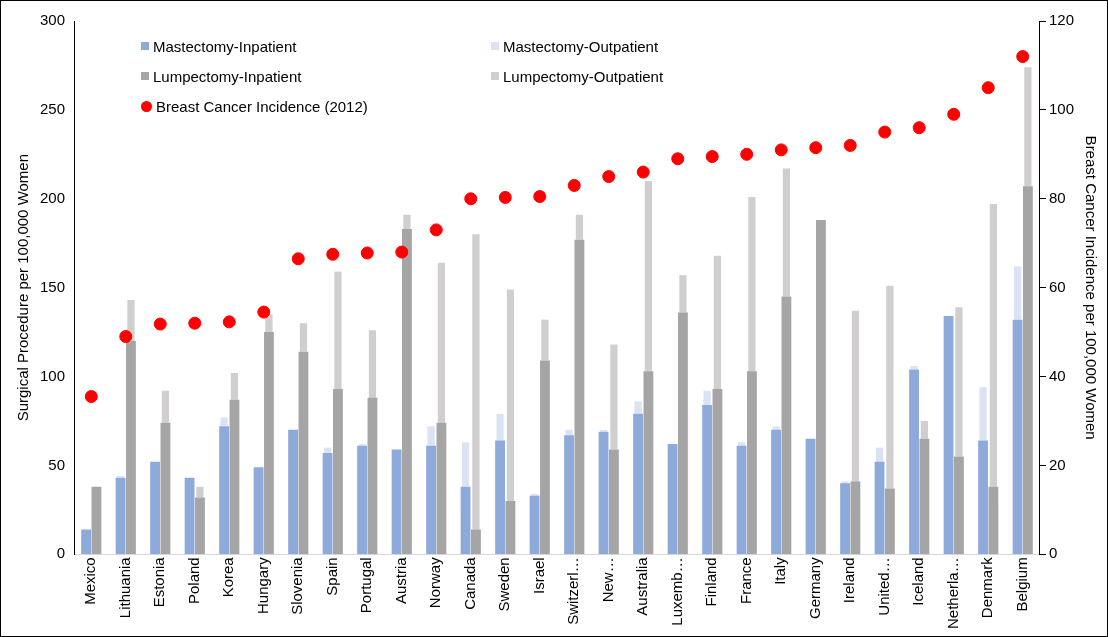 The image size is (1108, 637). Describe the element at coordinates (1057, 375) in the screenshot. I see `y2-tick-label: 40` at that location.